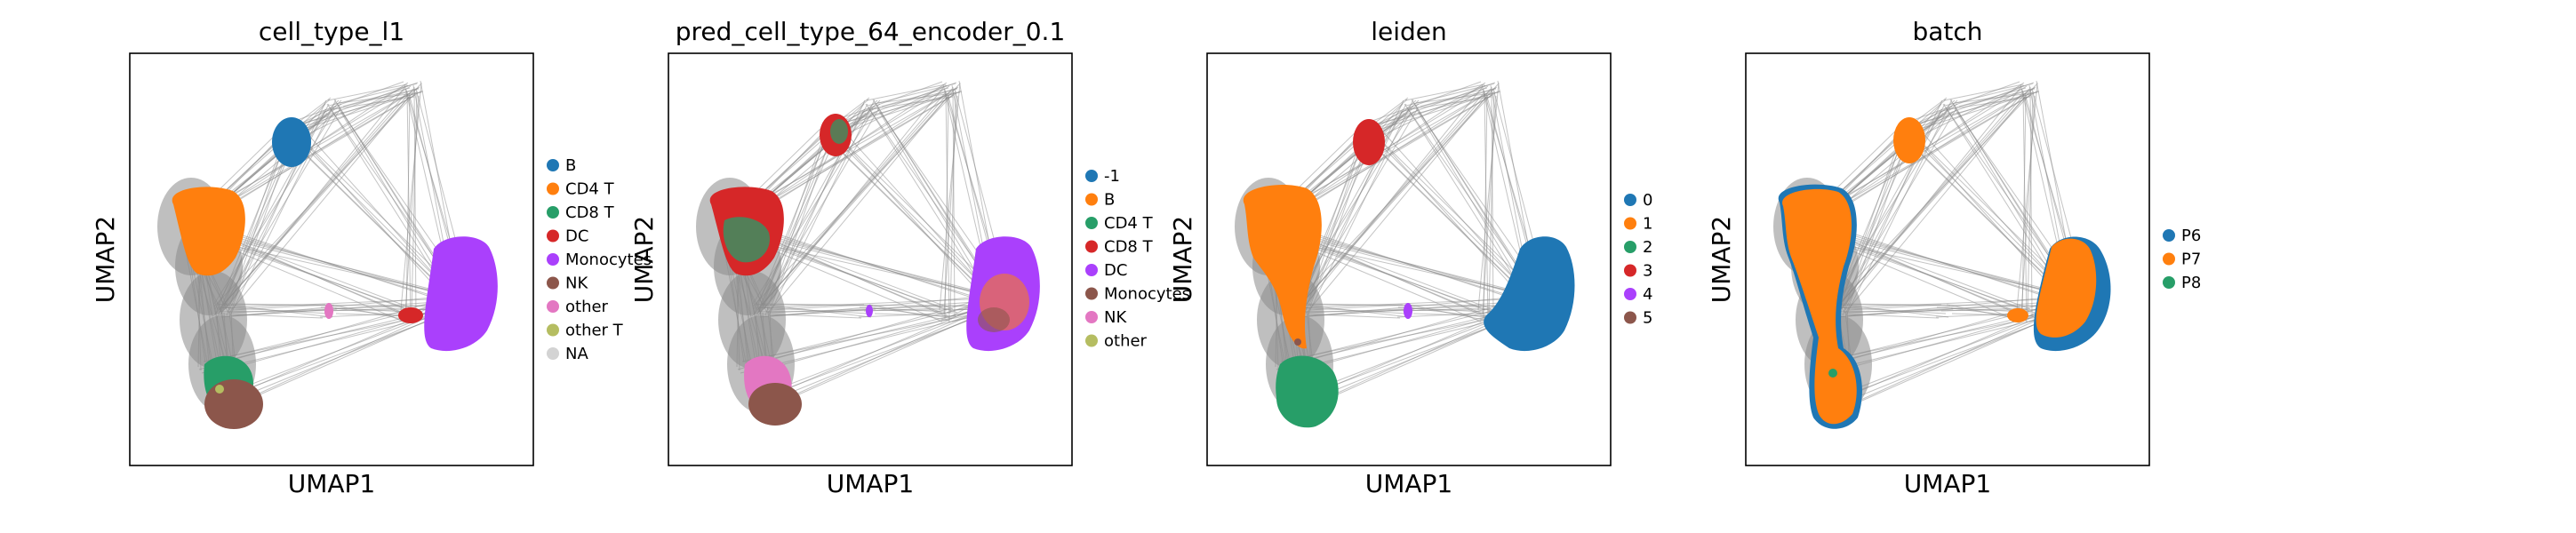  What do you see at coordinates (2066, 288) in the screenshot?
I see `cluster-p7-mono` at bounding box center [2066, 288].